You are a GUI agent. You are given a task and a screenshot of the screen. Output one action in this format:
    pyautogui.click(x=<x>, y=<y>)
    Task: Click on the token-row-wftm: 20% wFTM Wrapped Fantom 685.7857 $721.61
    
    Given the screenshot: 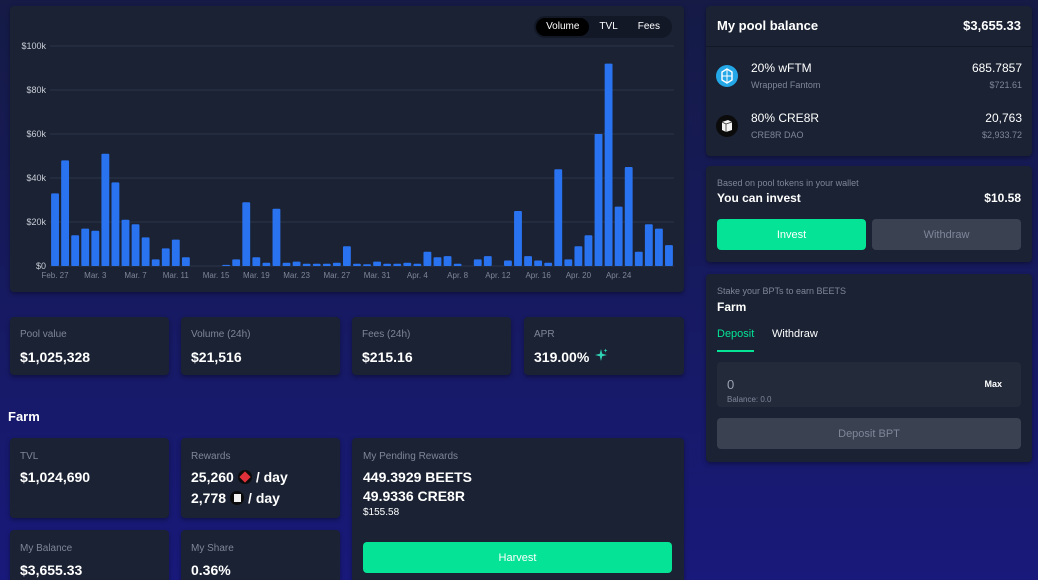 What is the action you would take?
    pyautogui.click(x=869, y=79)
    